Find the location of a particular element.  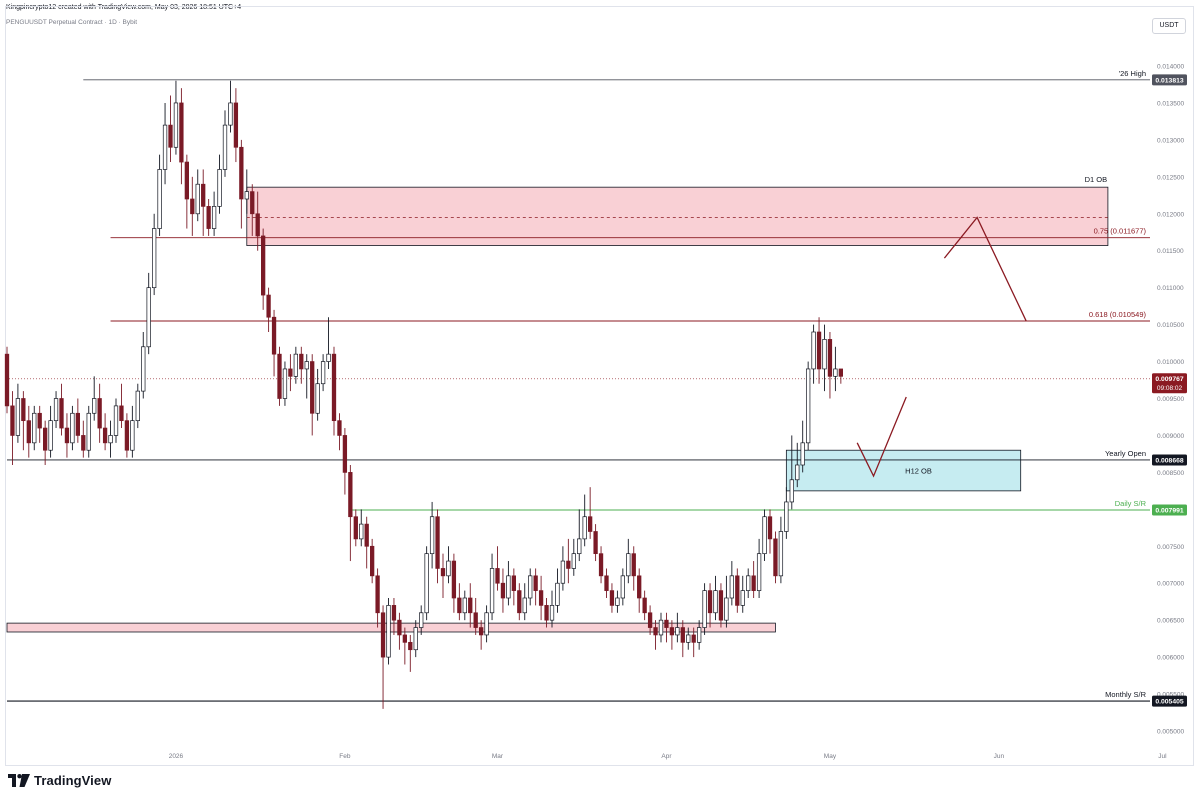

y-tick-label: 0.008500 is located at coordinates (1170, 473).